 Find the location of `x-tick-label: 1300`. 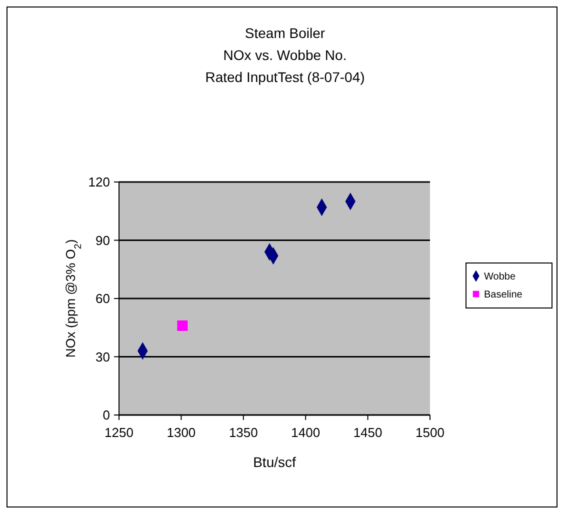

x-tick-label: 1300 is located at coordinates (181, 432).